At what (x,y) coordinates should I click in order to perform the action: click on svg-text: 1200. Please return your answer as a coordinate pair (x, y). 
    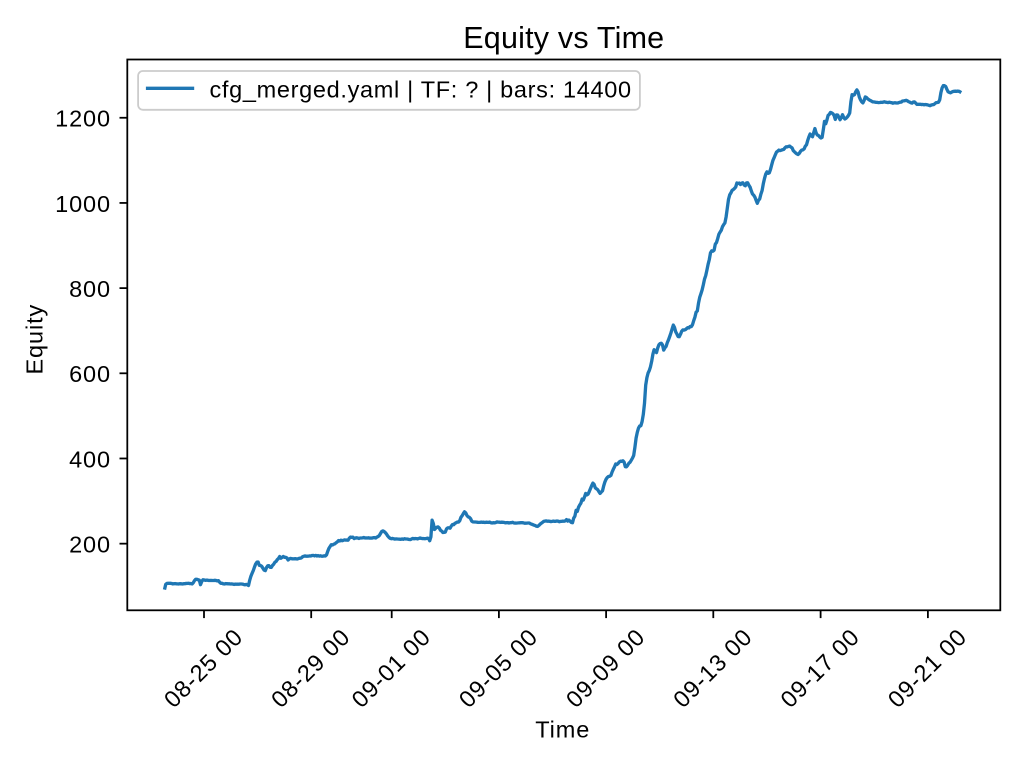
    Looking at the image, I should click on (83, 119).